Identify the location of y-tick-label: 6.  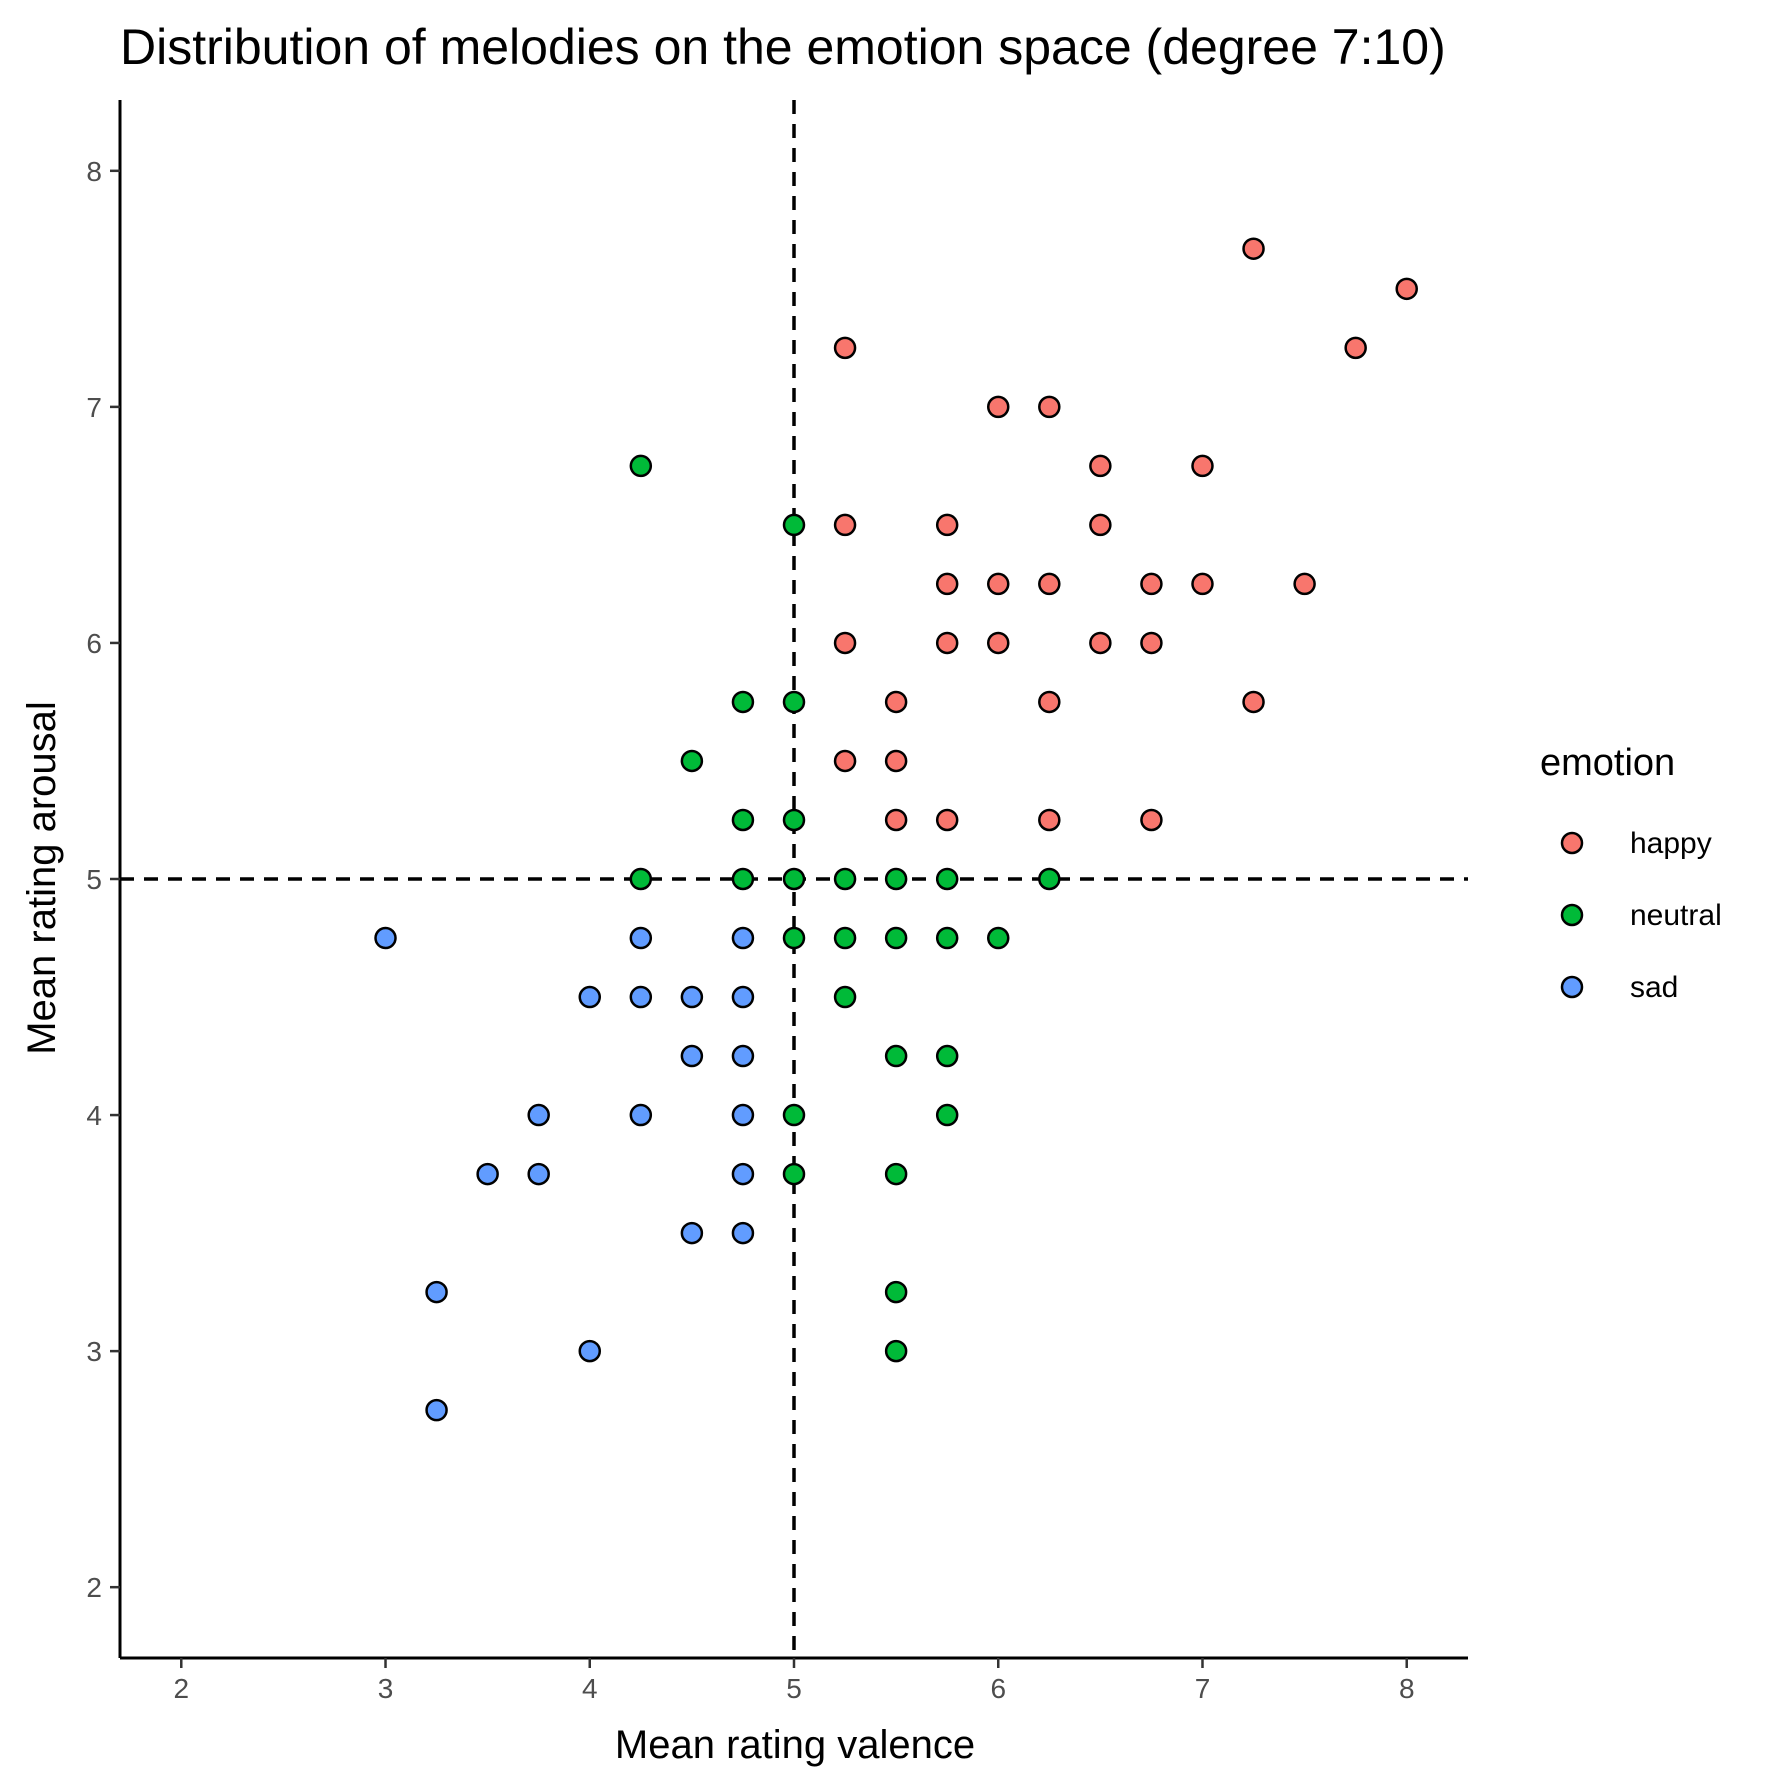
(94, 643).